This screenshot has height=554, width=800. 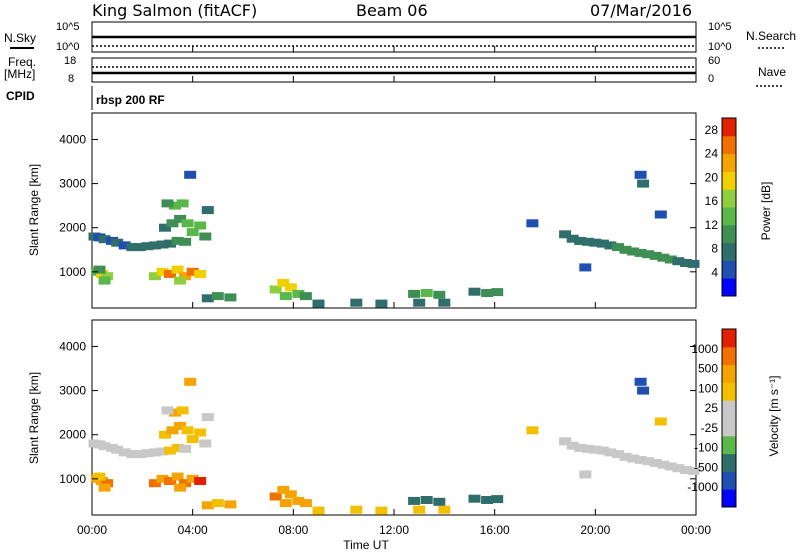 What do you see at coordinates (771, 36) in the screenshot?
I see `nsearch-label: N.Search` at bounding box center [771, 36].